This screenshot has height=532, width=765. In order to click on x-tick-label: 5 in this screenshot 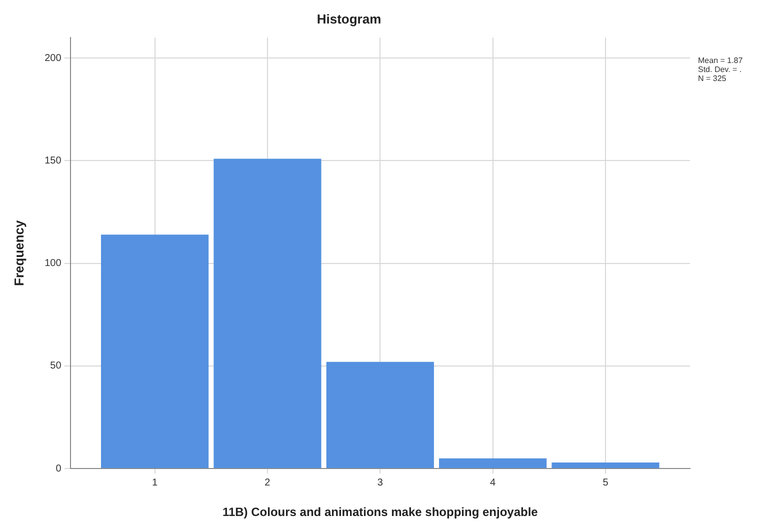, I will do `click(605, 482)`.